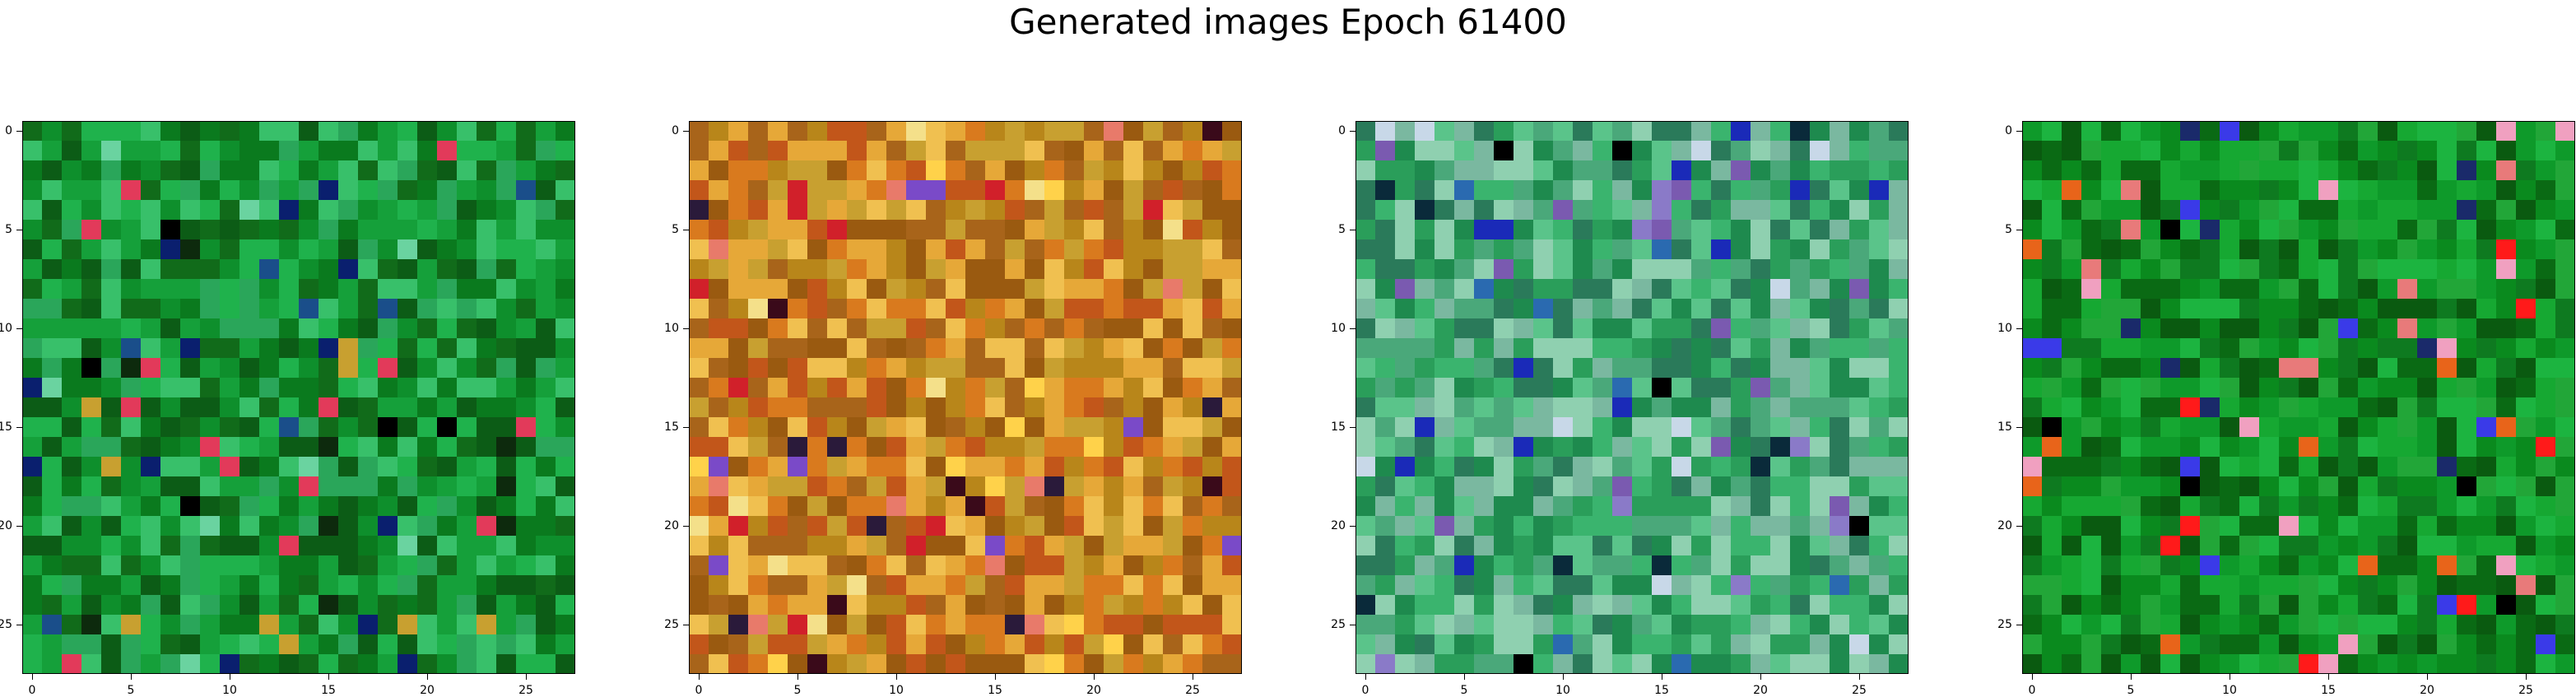 The width and height of the screenshot is (2576, 697). Describe the element at coordinates (1288, 22) in the screenshot. I see `figure-title: Generated images Epoch 61400` at that location.